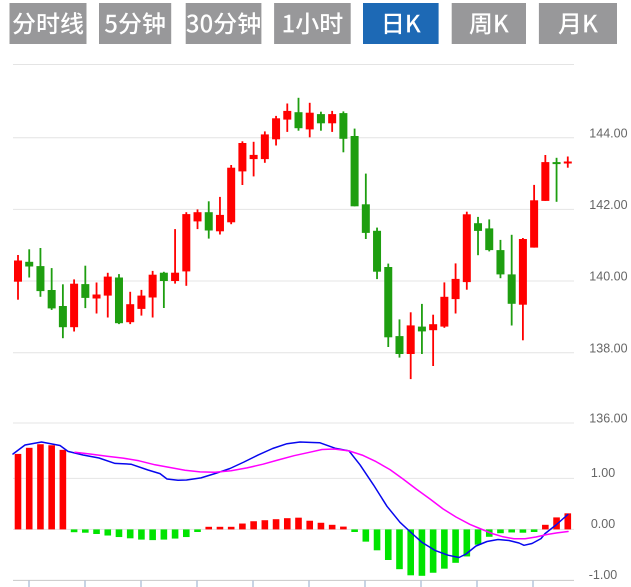  I want to click on svg-text: -1.00, so click(603, 575).